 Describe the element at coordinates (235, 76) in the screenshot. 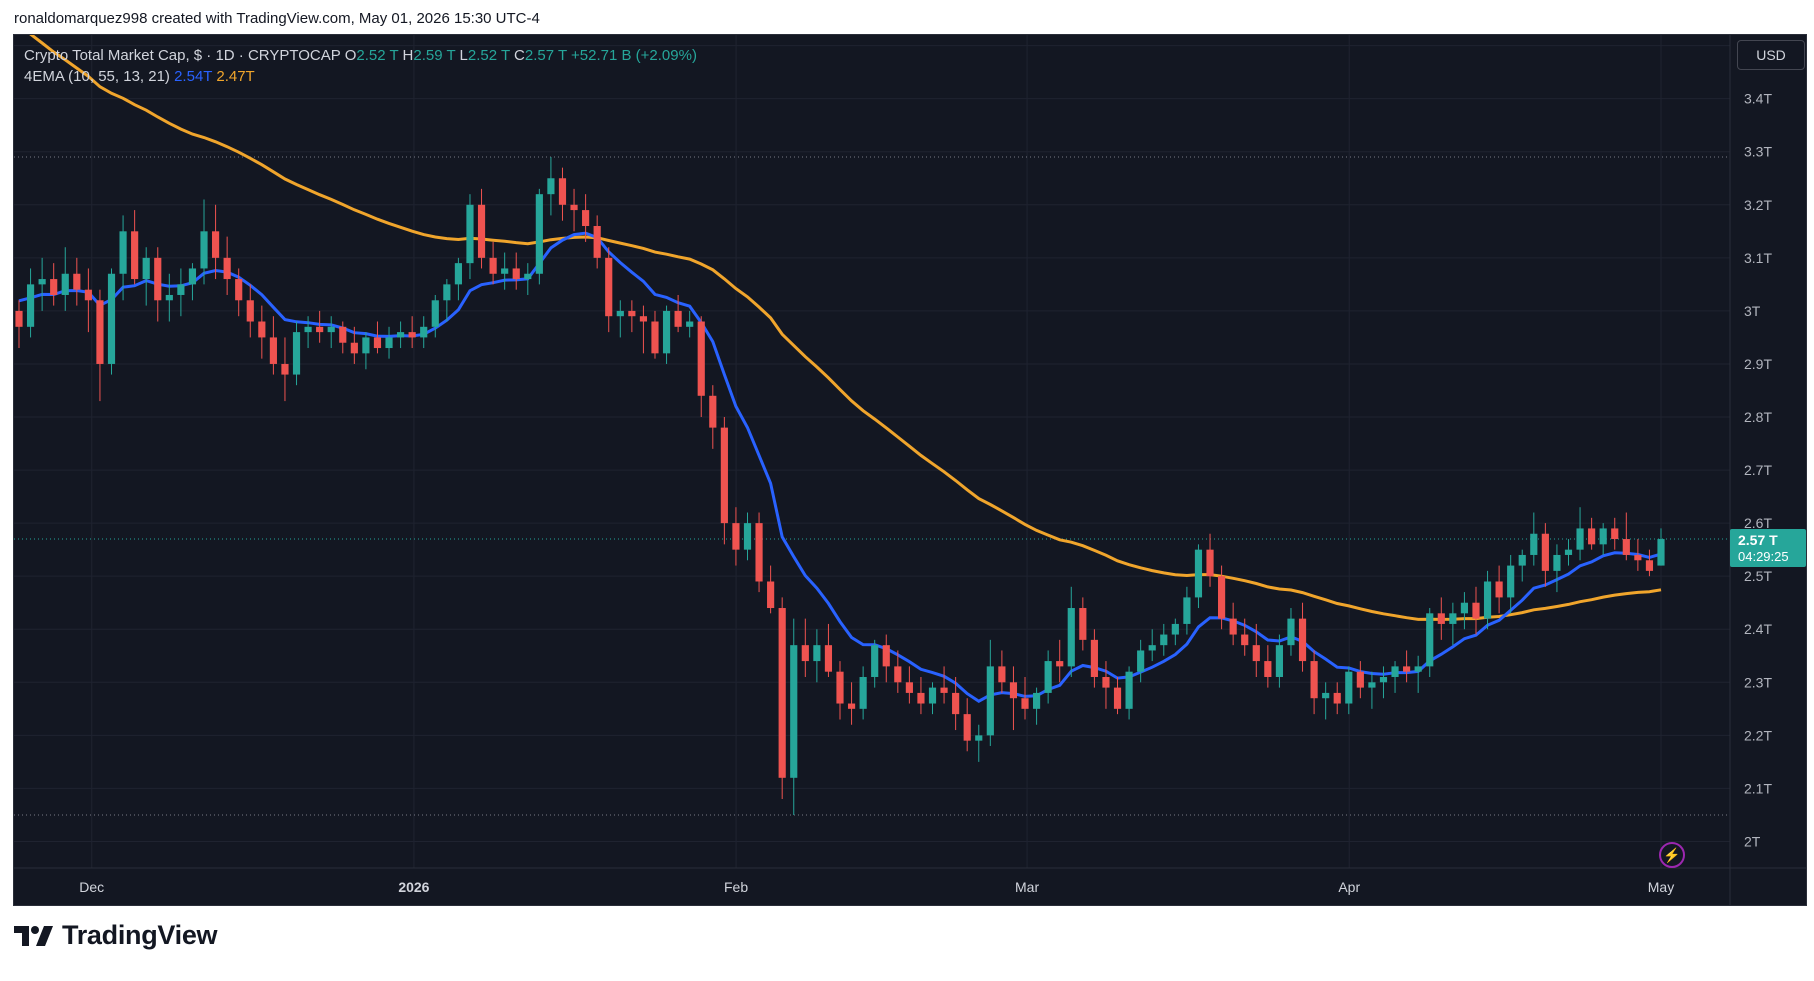

I see `ema55-value: 2.47T` at that location.